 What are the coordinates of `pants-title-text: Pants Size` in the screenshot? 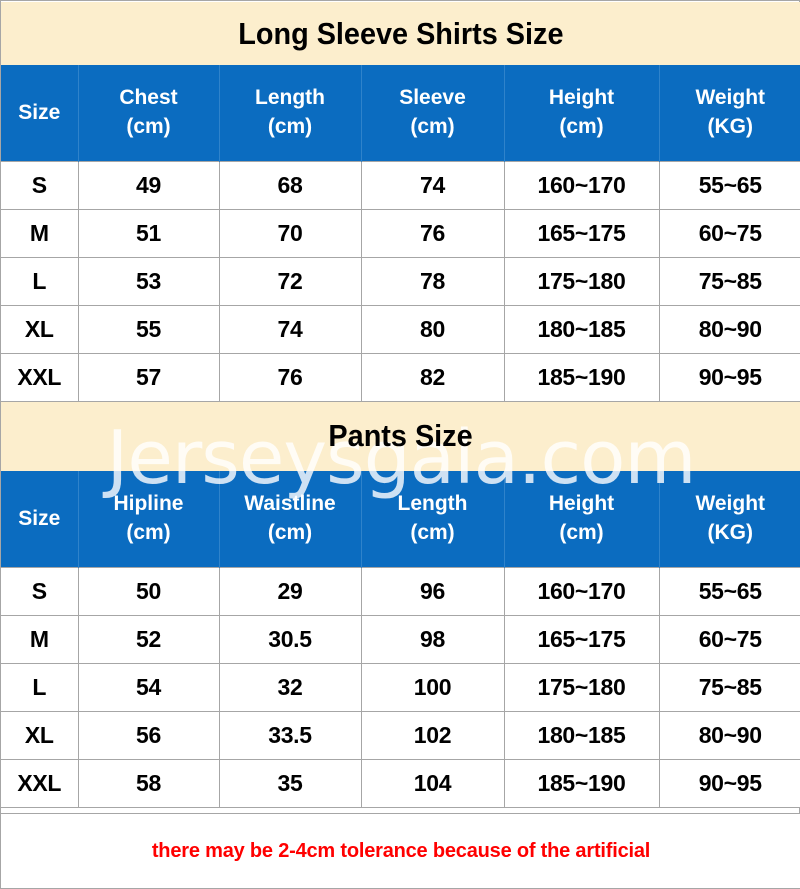 It's located at (401, 435).